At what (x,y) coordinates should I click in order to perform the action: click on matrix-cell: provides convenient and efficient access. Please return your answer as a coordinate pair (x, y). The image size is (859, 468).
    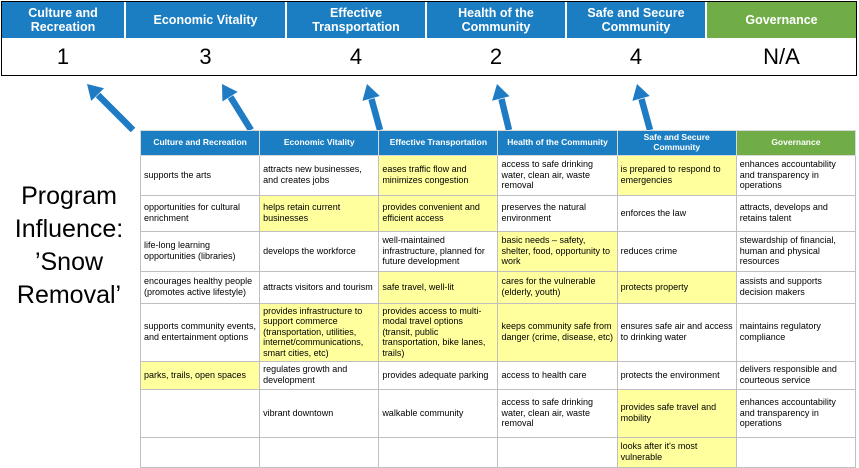
    Looking at the image, I should click on (438, 213).